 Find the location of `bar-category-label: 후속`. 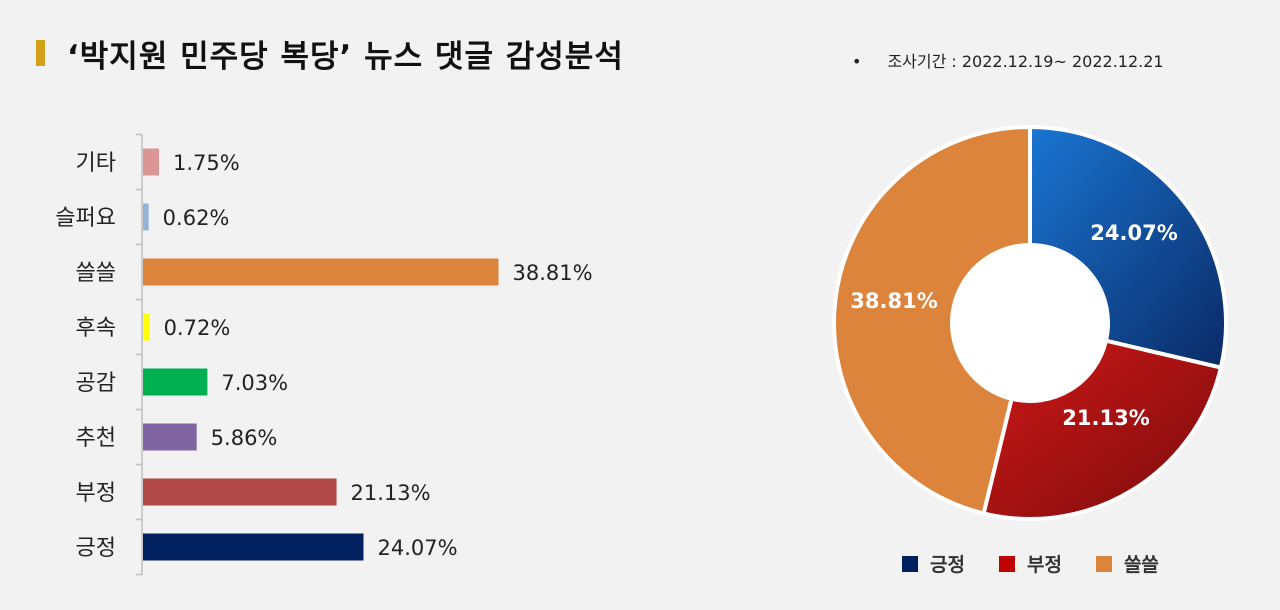

bar-category-label: 후속 is located at coordinates (96, 328).